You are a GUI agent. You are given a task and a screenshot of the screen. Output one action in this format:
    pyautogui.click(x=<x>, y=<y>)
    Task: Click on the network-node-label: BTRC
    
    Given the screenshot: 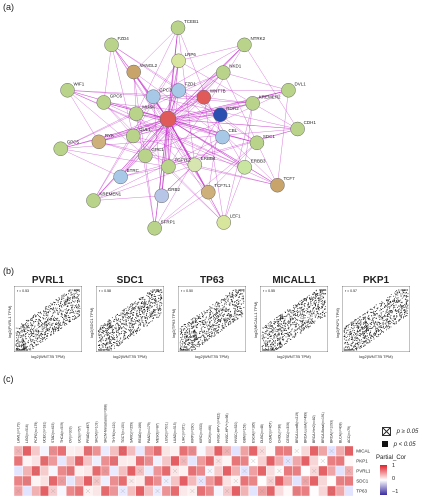 What is the action you would take?
    pyautogui.click(x=133, y=170)
    